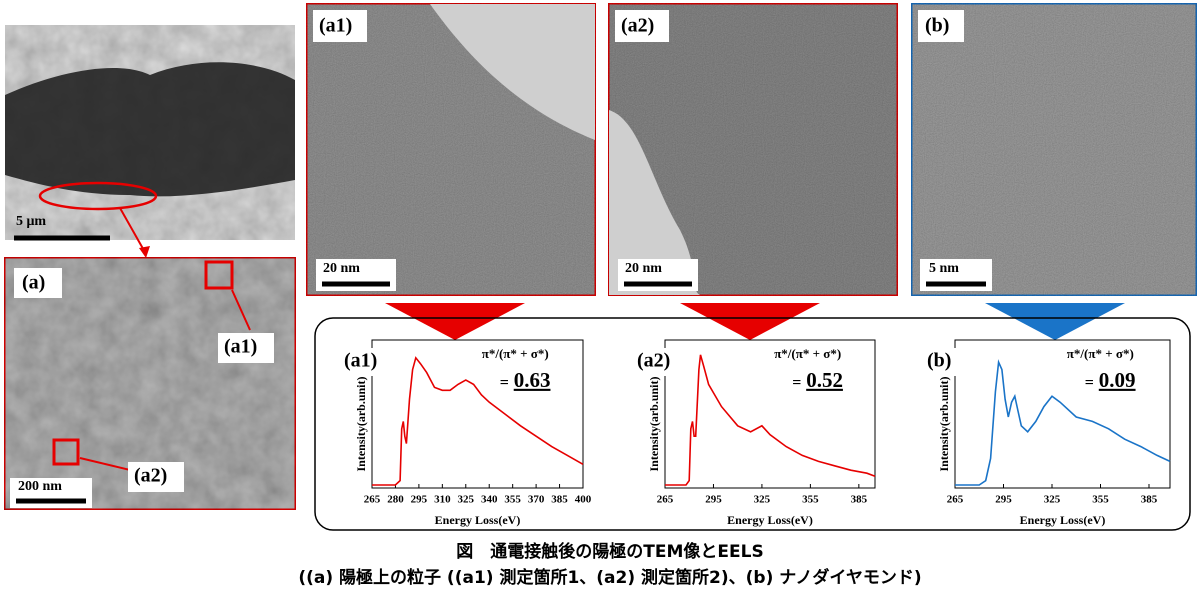 The height and width of the screenshot is (603, 1200). Describe the element at coordinates (637, 26) in the screenshot. I see `panel-label: (a2)` at that location.